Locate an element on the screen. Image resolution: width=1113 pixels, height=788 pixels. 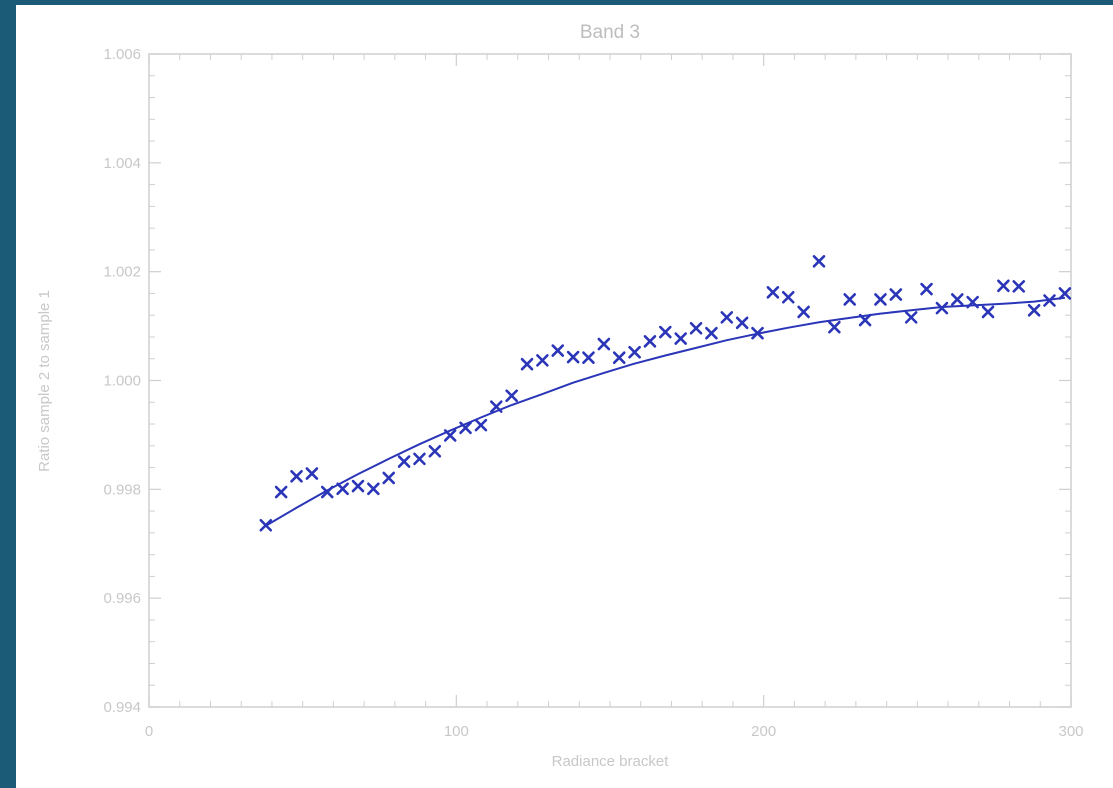
y-axis-title: Ratio sample 2 to sample 1 is located at coordinates (44, 381).